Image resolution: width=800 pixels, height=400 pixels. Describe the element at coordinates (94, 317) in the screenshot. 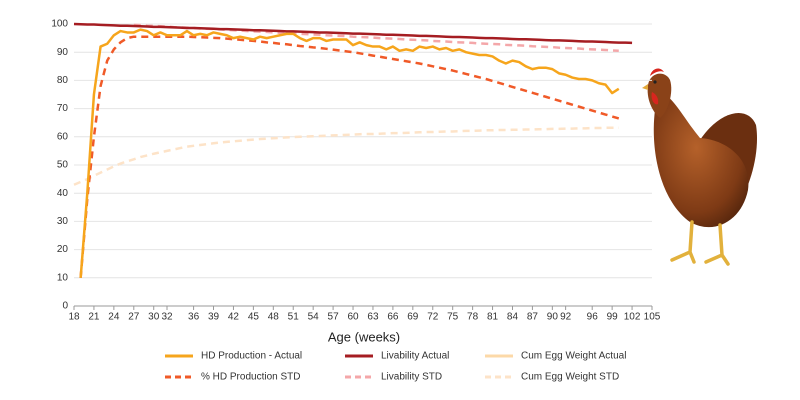

I see `x-tick-label: 21` at that location.